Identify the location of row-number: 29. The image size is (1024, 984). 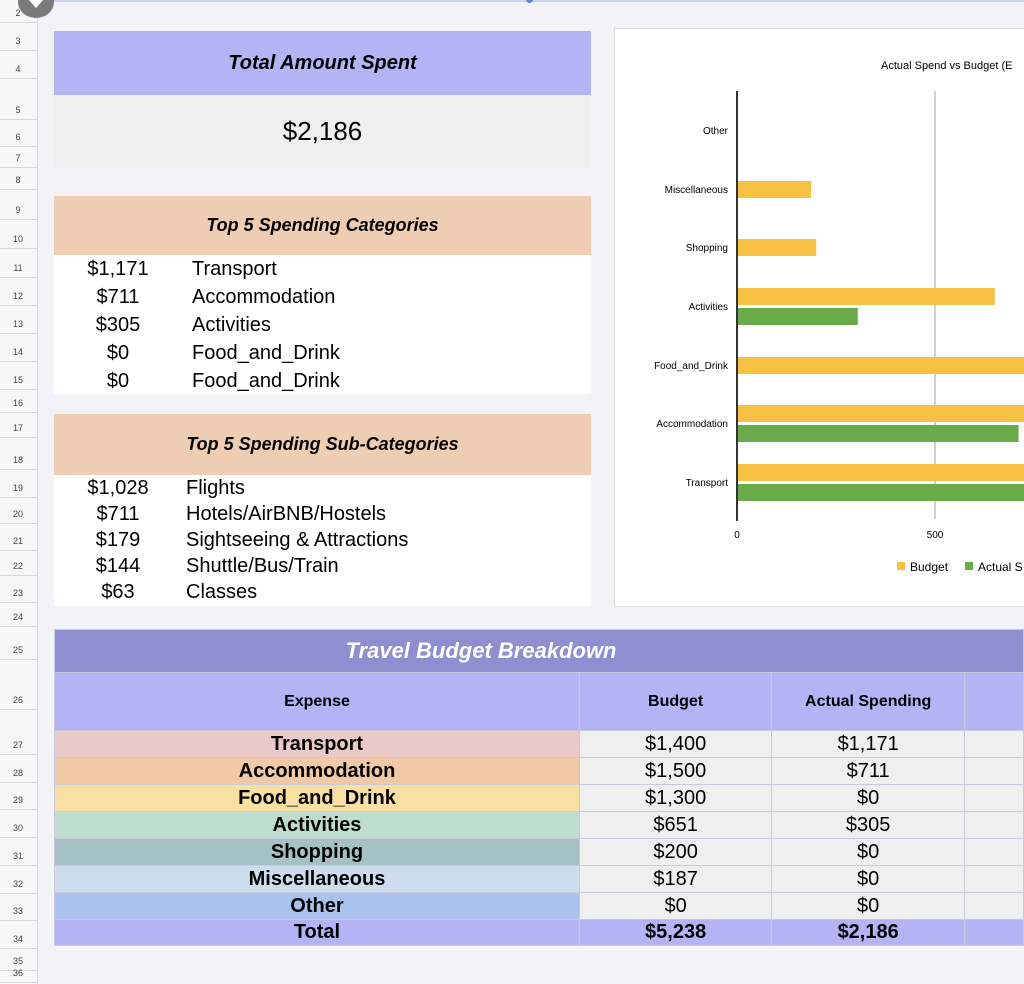
(17, 800).